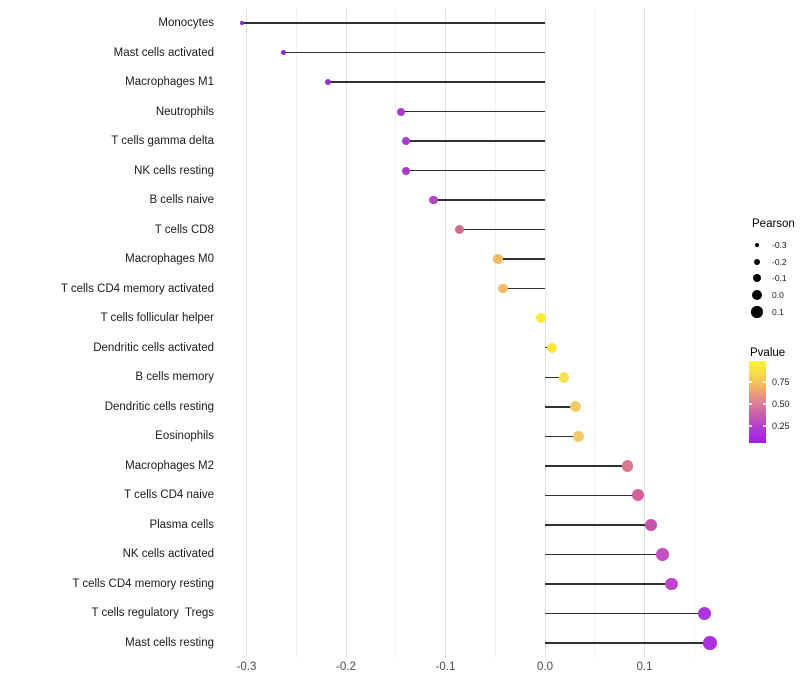 This screenshot has height=700, width=800. I want to click on y-axis-label: T cells CD8, so click(184, 229).